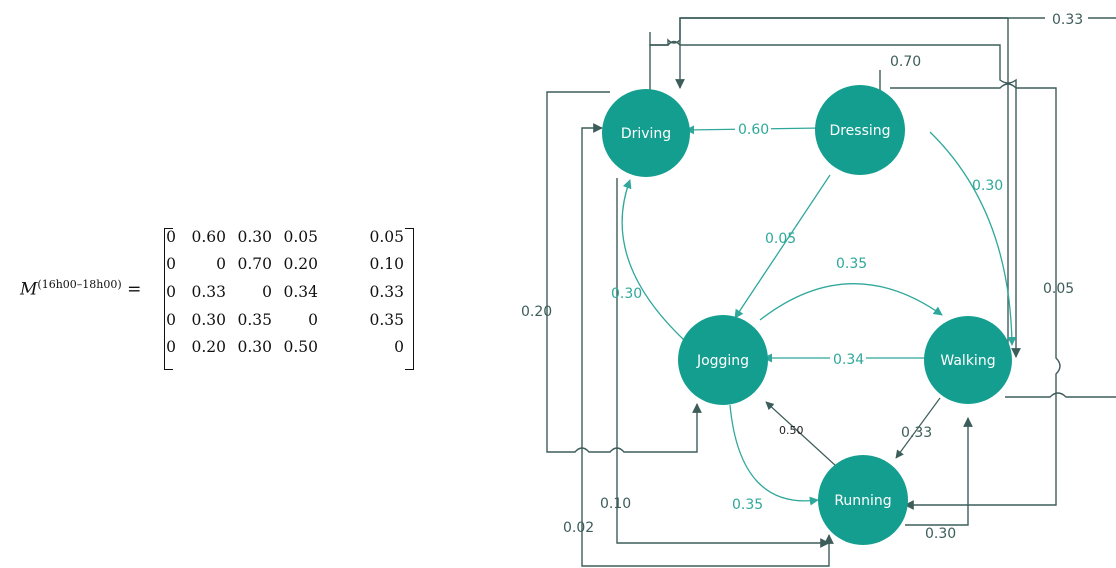 This screenshot has width=1116, height=568. I want to click on matrix-row: 0 0.20 0.30 0.50 0, so click(289, 349).